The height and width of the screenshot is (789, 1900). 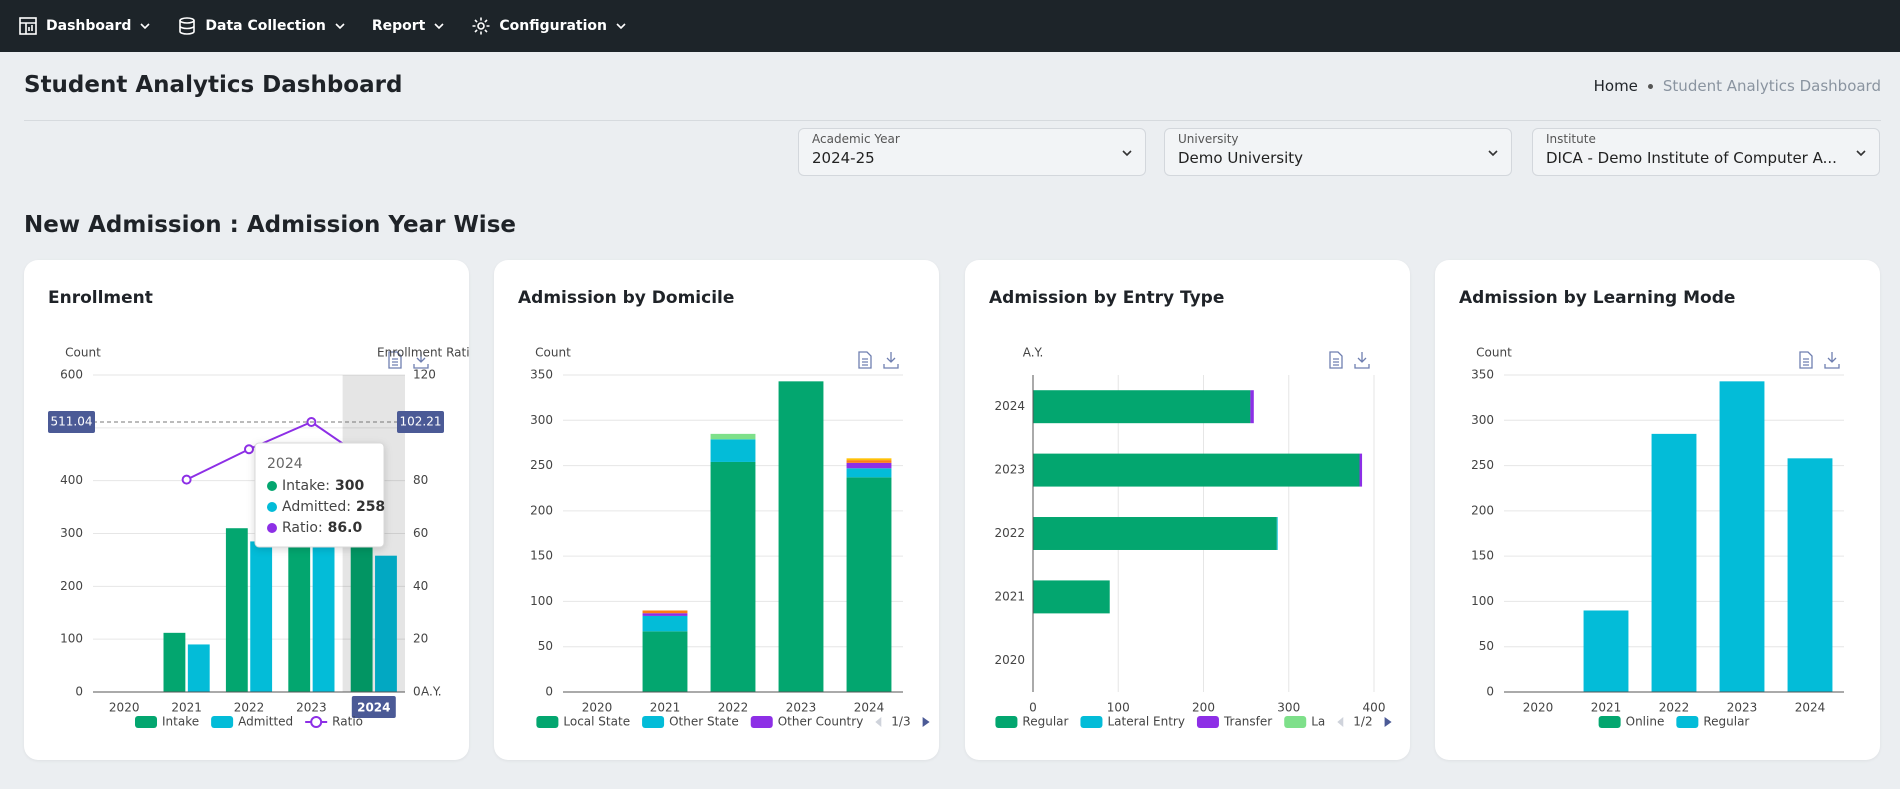 What do you see at coordinates (1146, 722) in the screenshot?
I see `legend-label: Lateral Entry` at bounding box center [1146, 722].